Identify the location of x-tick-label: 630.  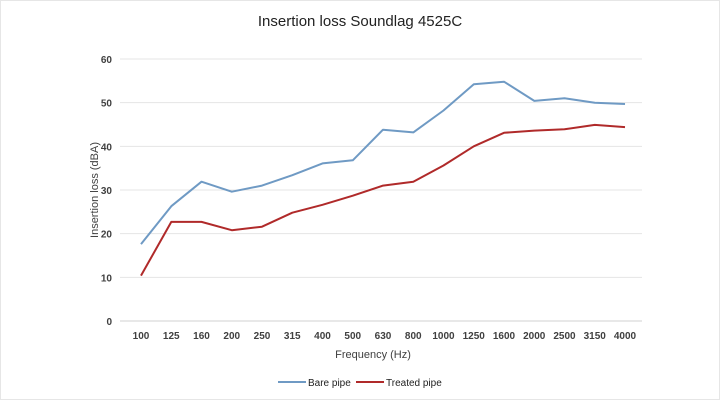
(383, 336).